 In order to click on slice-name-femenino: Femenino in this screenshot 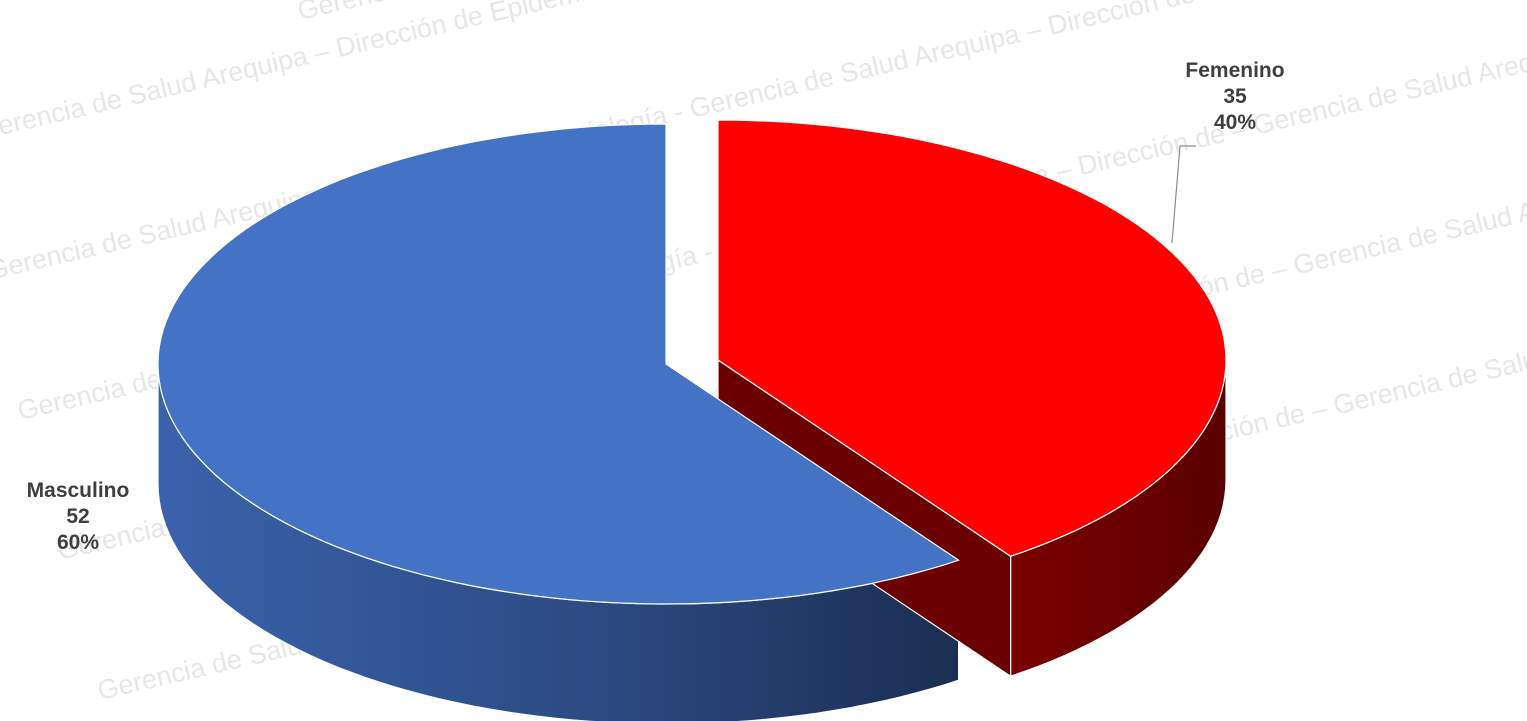, I will do `click(1235, 70)`.